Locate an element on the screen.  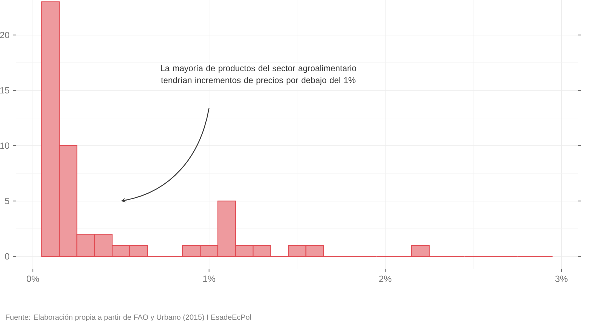
y-tick-label: 5 is located at coordinates (7, 201).